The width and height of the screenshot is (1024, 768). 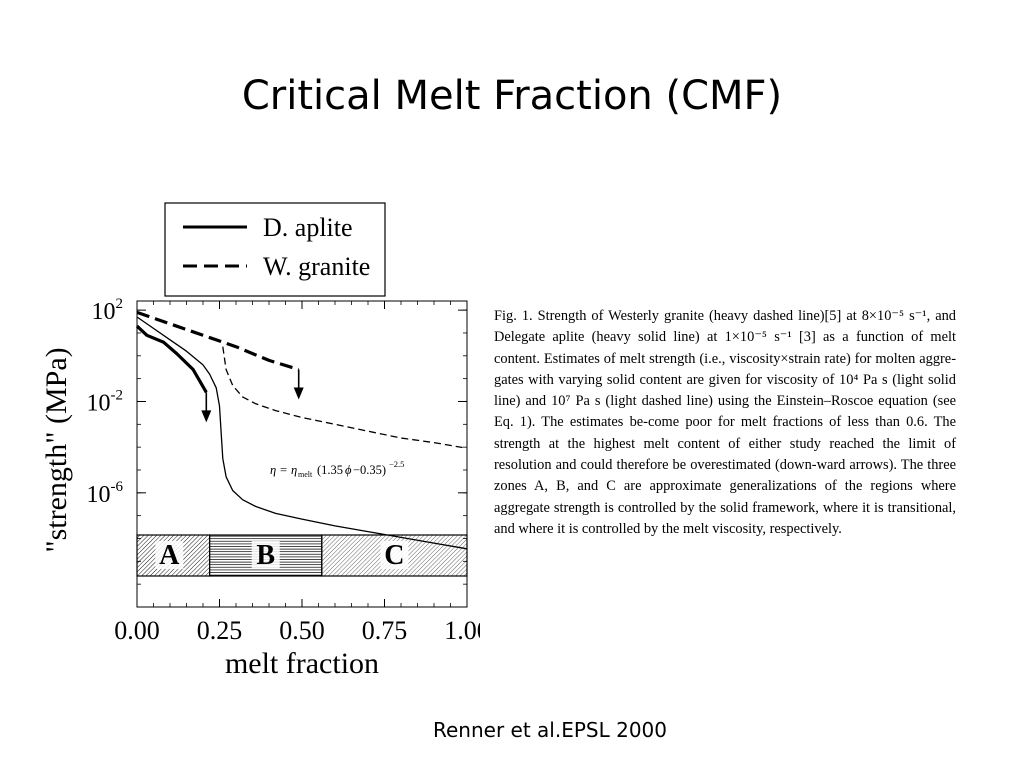 I want to click on svg-text: ϕ, so click(x=348, y=470).